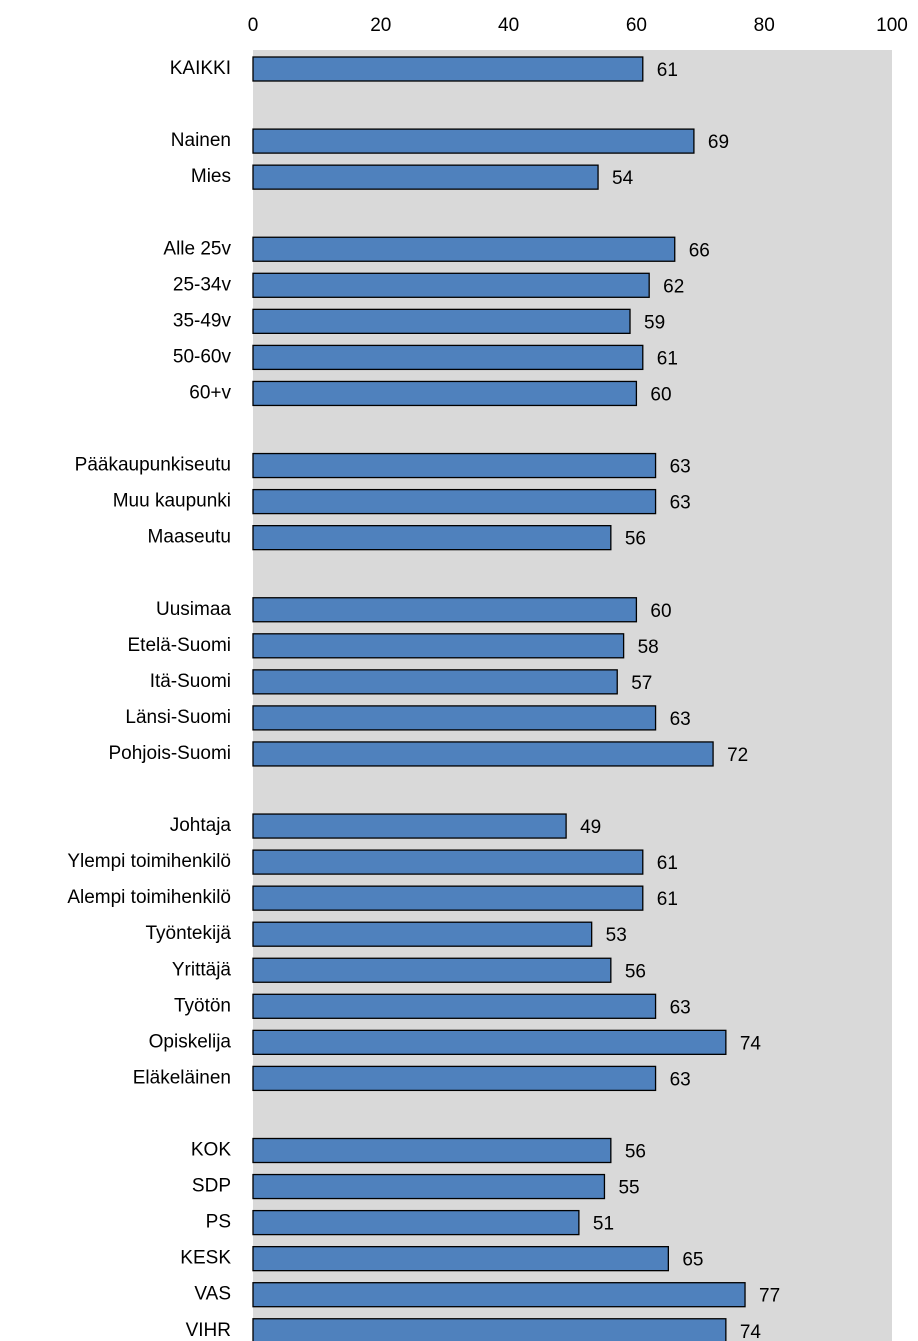 The height and width of the screenshot is (1341, 918). I want to click on value-label: 62, so click(673, 286).